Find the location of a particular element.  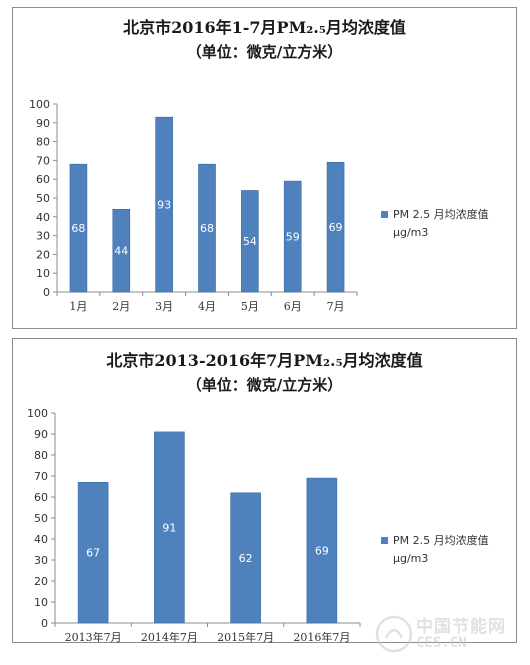

bar-data-label: 93 is located at coordinates (164, 205).